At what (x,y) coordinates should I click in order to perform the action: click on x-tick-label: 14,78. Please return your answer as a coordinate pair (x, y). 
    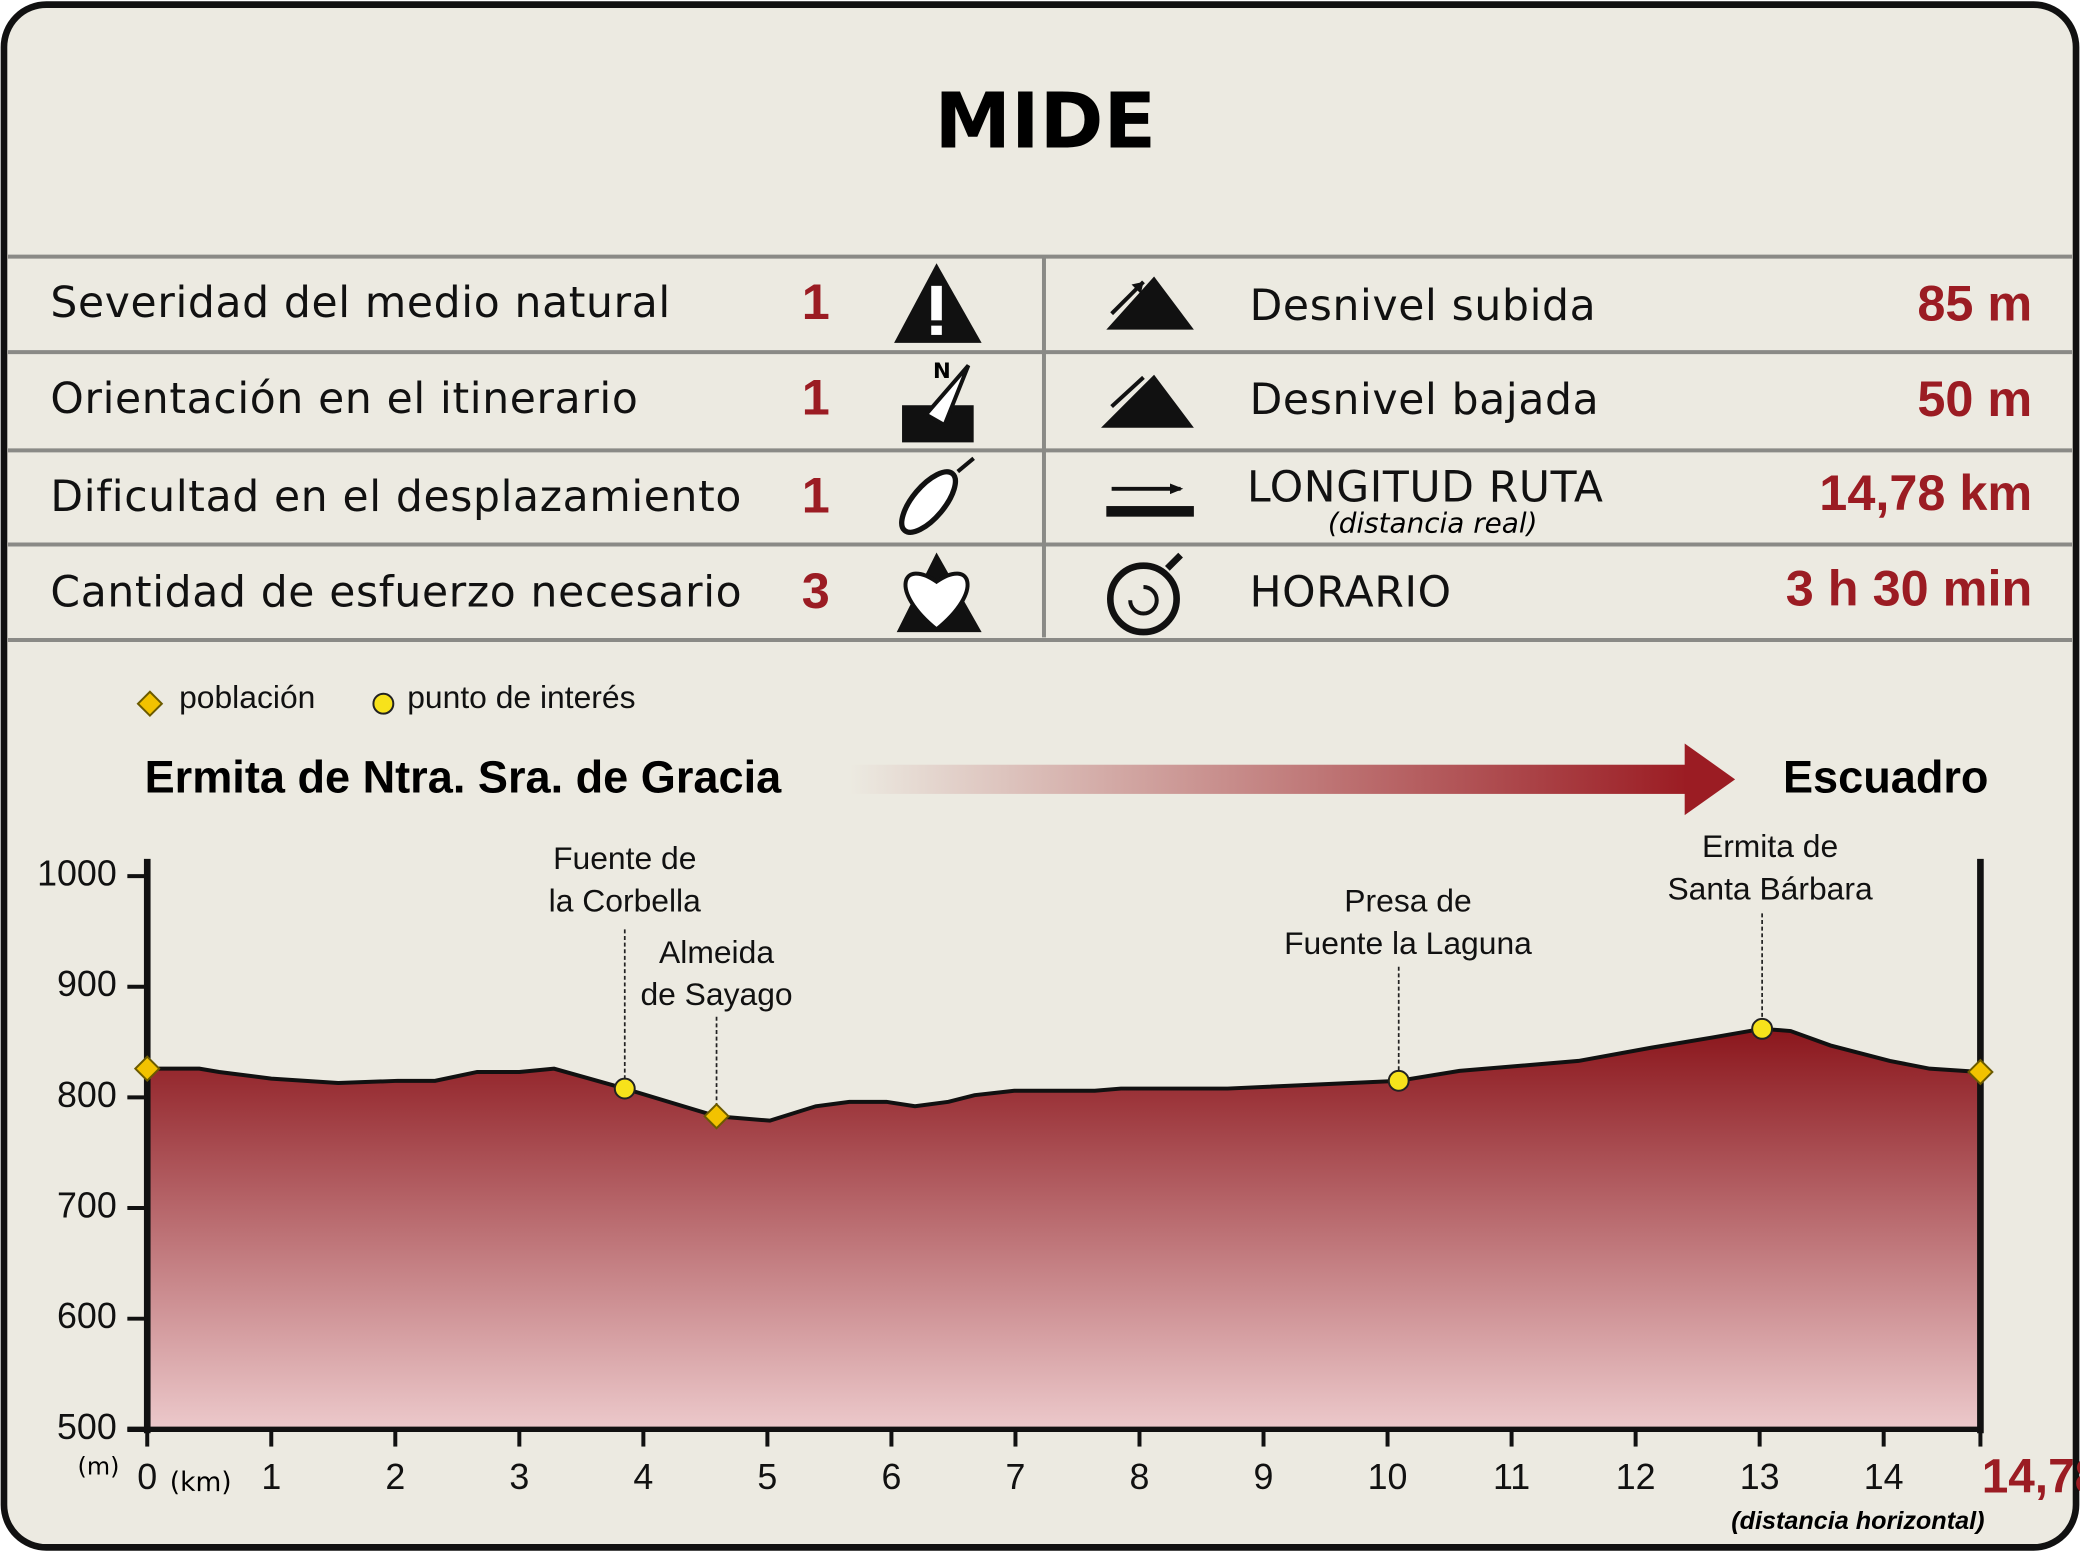
    Looking at the image, I should click on (2031, 1476).